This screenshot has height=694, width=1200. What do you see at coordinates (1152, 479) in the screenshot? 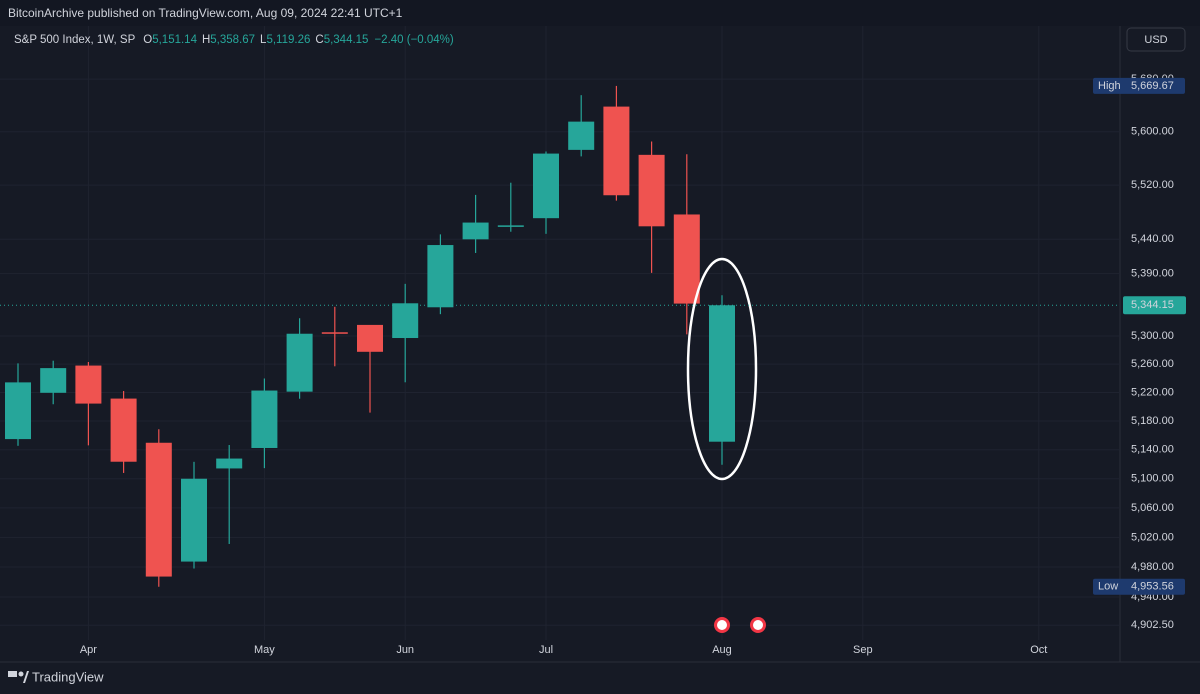
I see `y-tick-label: 5,100.00` at bounding box center [1152, 479].